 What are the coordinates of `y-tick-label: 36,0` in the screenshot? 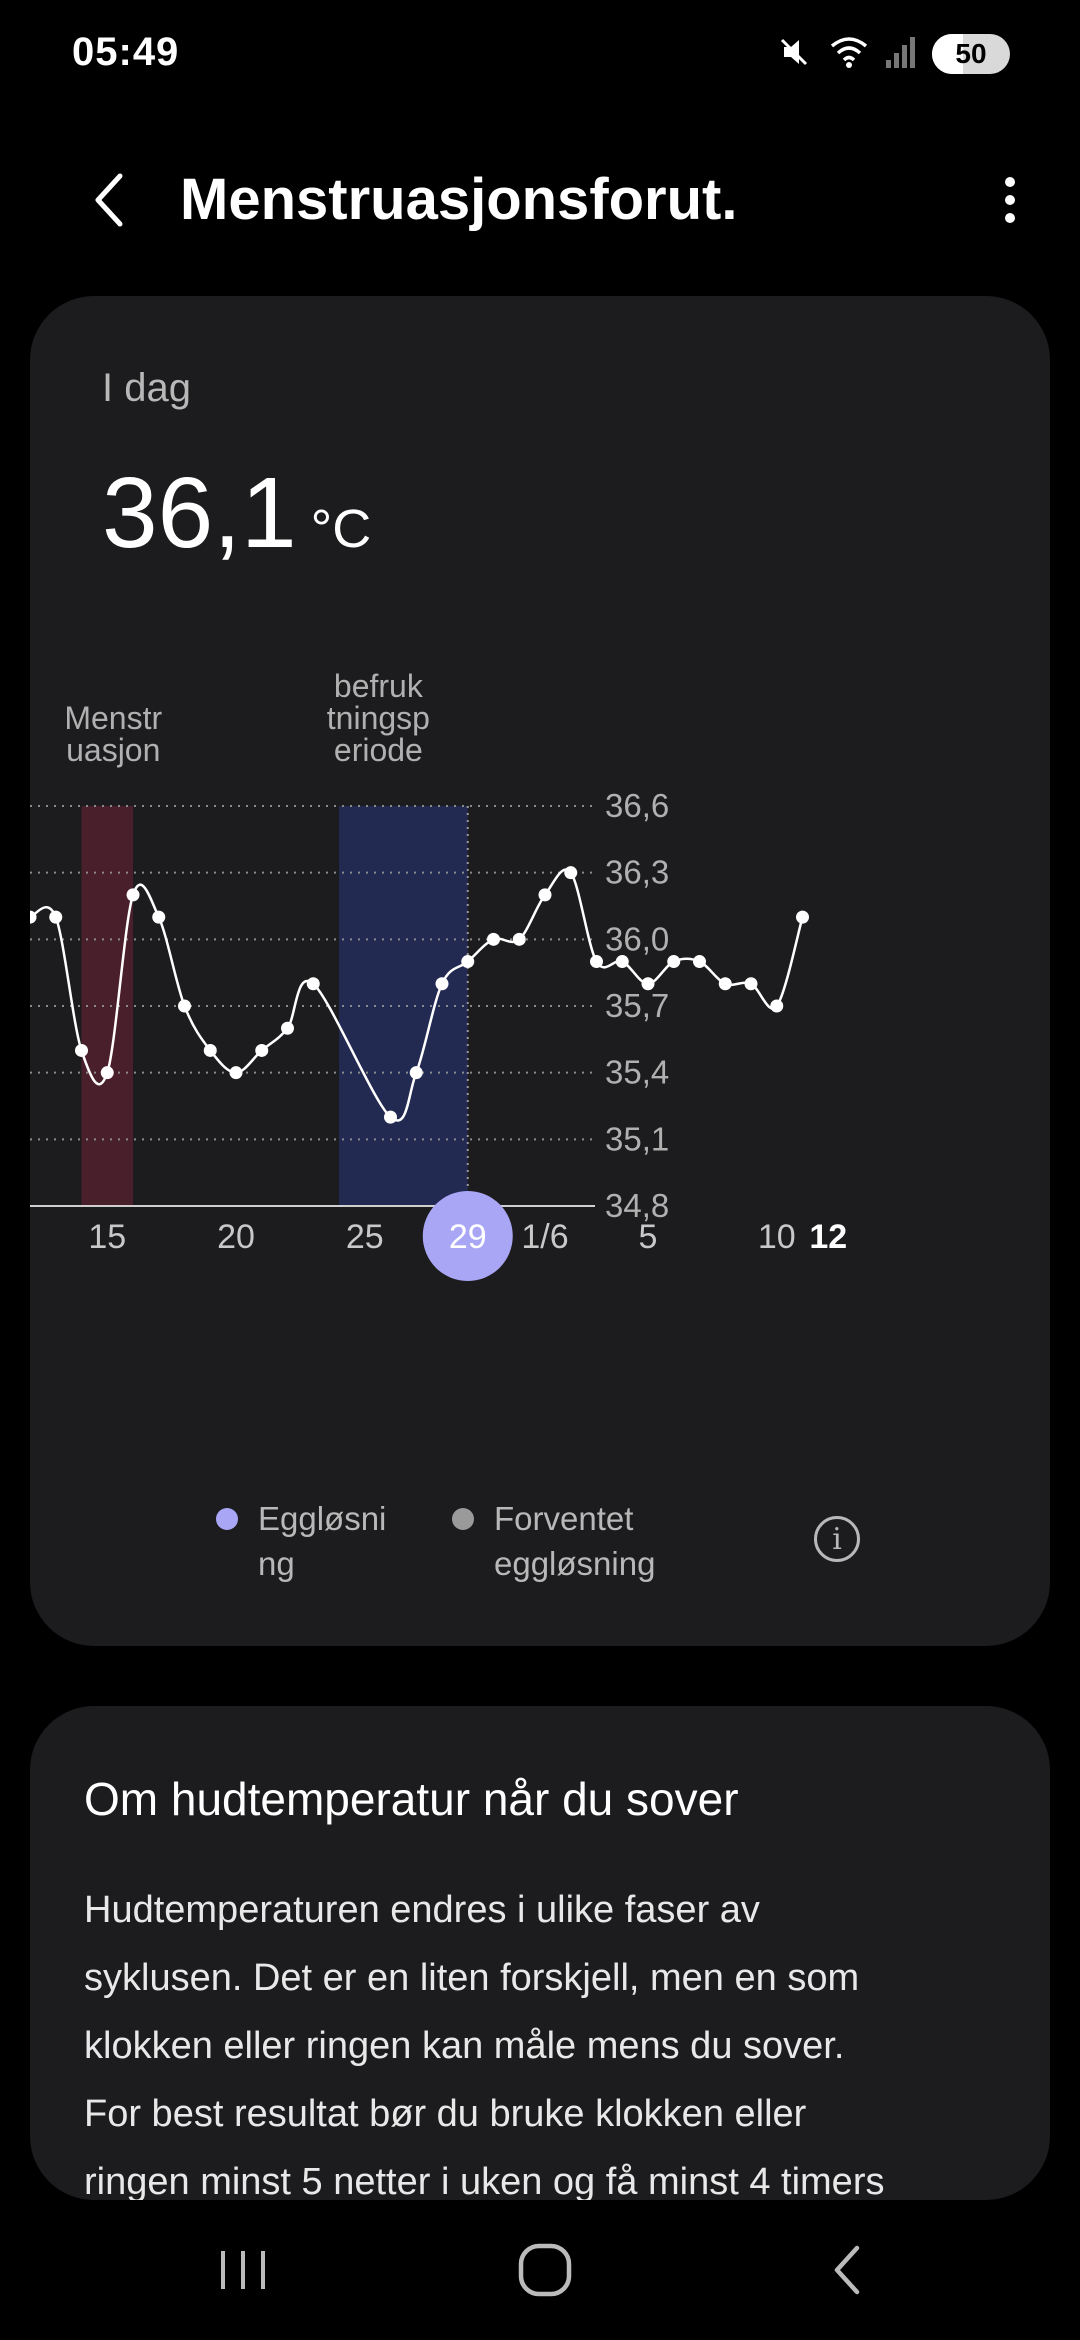 It's located at (637, 938).